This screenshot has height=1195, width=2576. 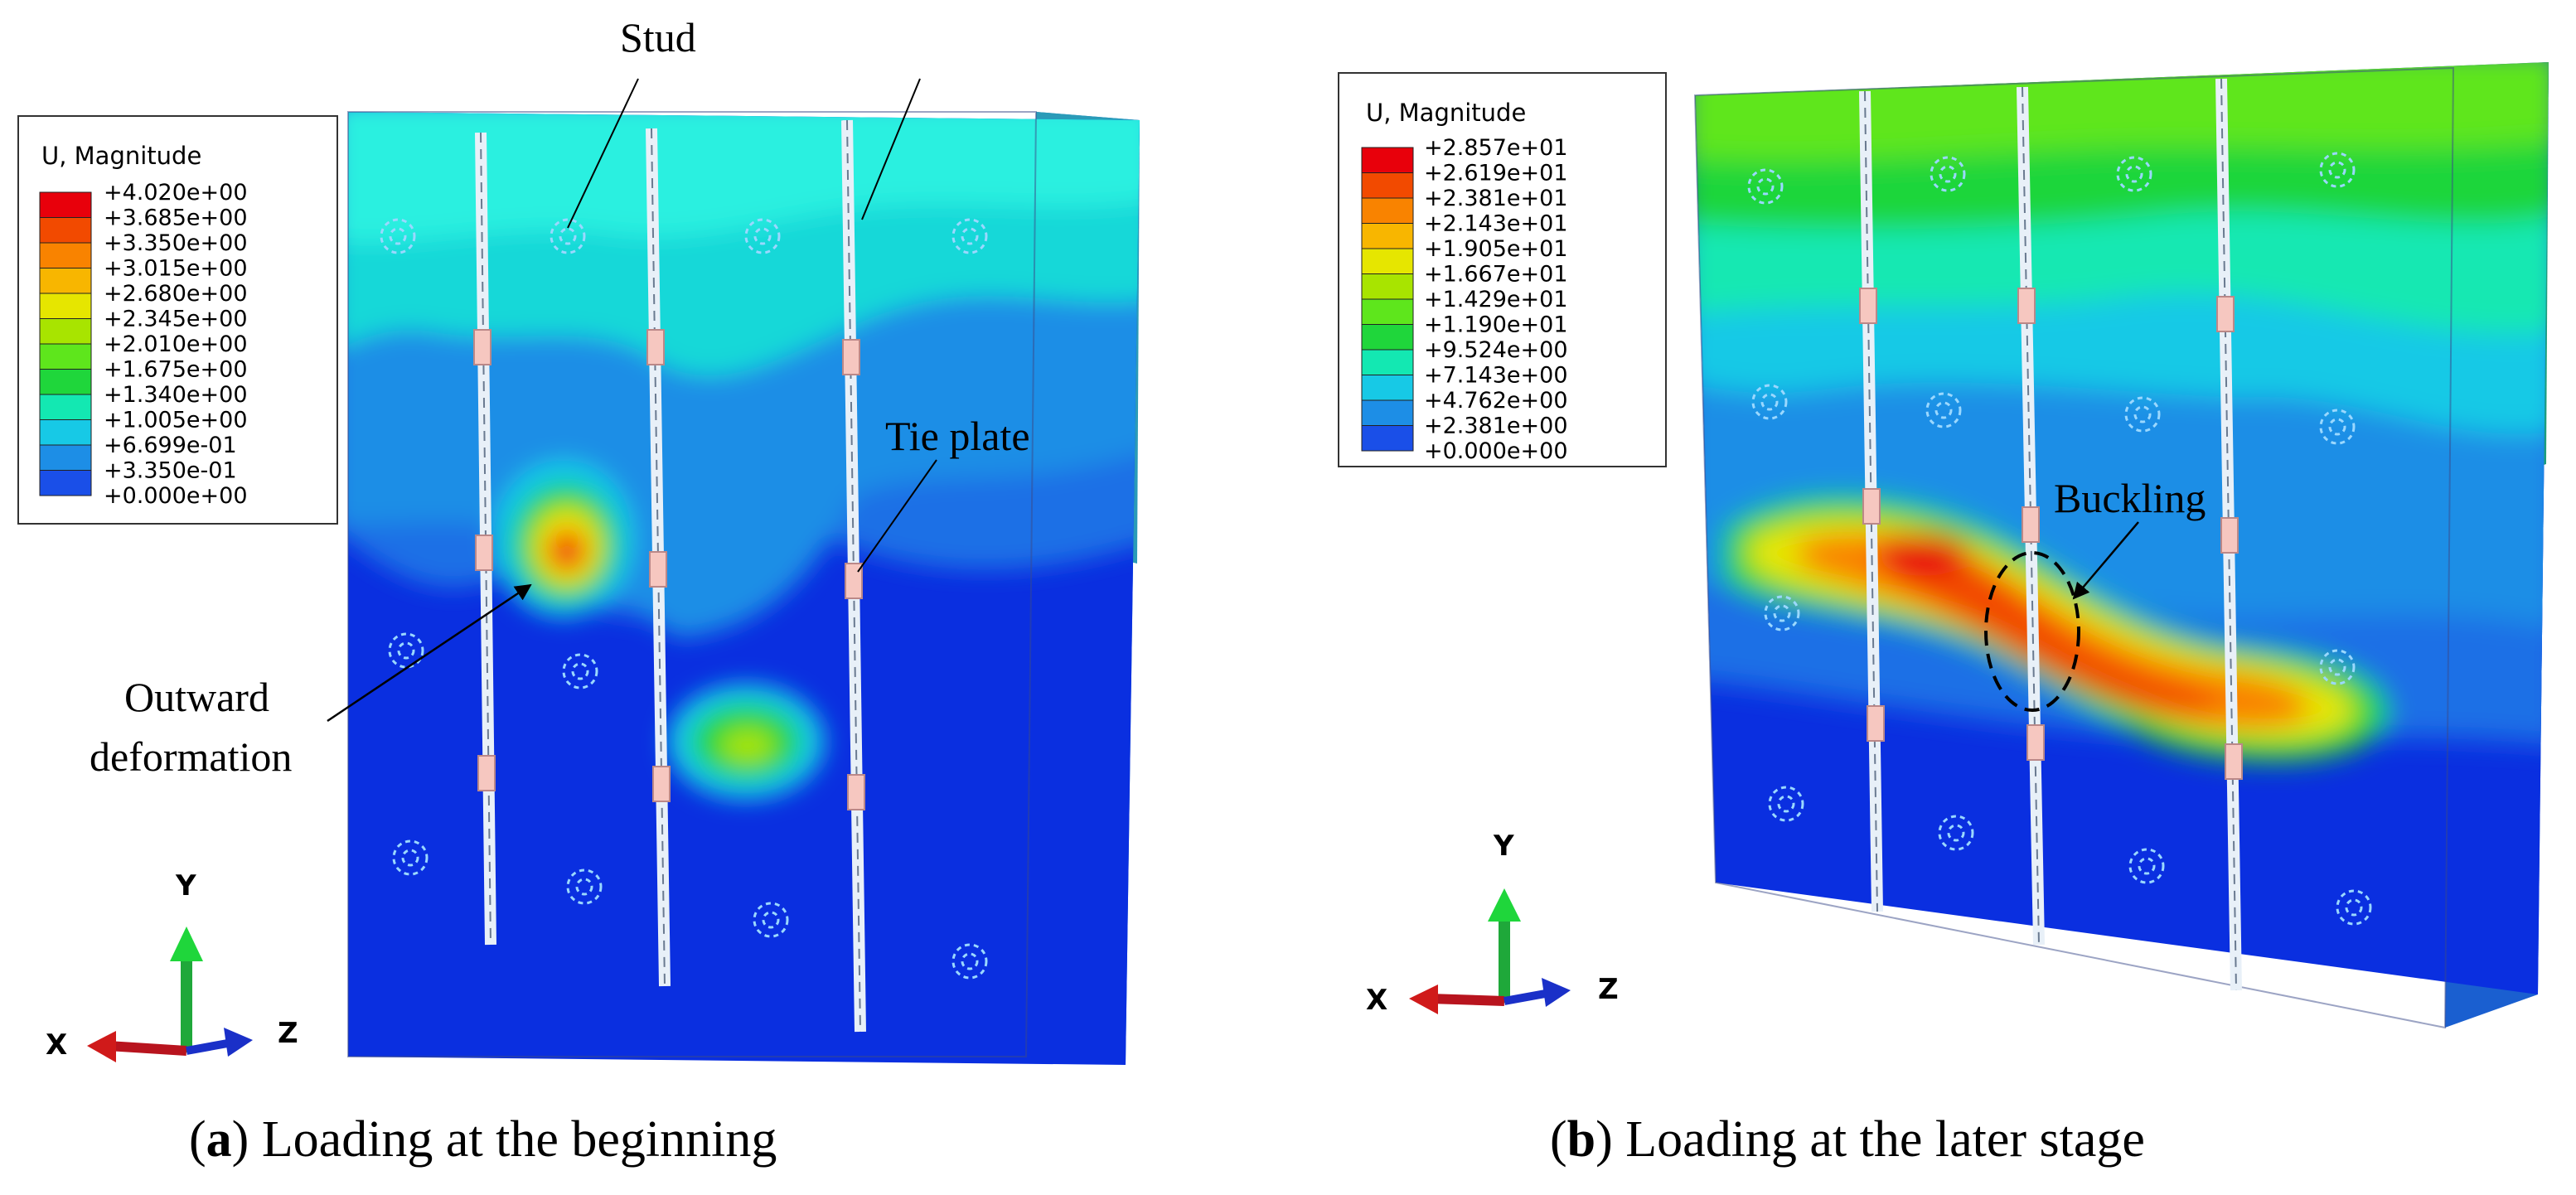 I want to click on axis-triad-a: Y X Z, so click(x=172, y=965).